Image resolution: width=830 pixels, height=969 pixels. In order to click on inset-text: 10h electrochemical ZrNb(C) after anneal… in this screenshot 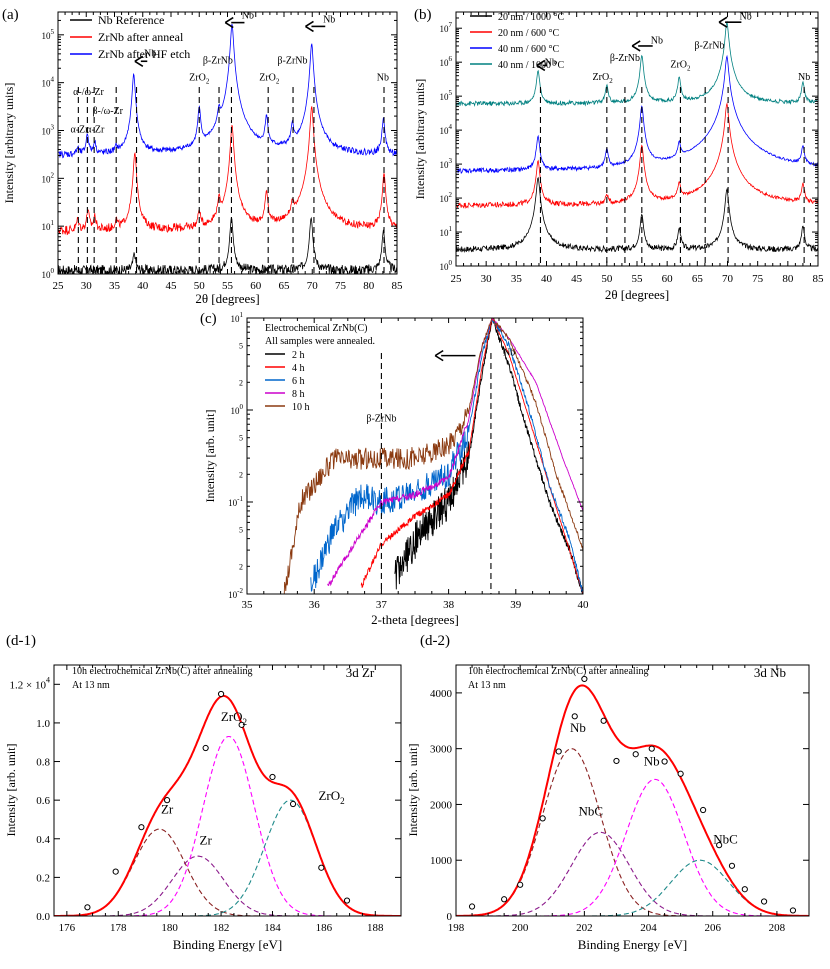, I will do `click(558, 671)`.